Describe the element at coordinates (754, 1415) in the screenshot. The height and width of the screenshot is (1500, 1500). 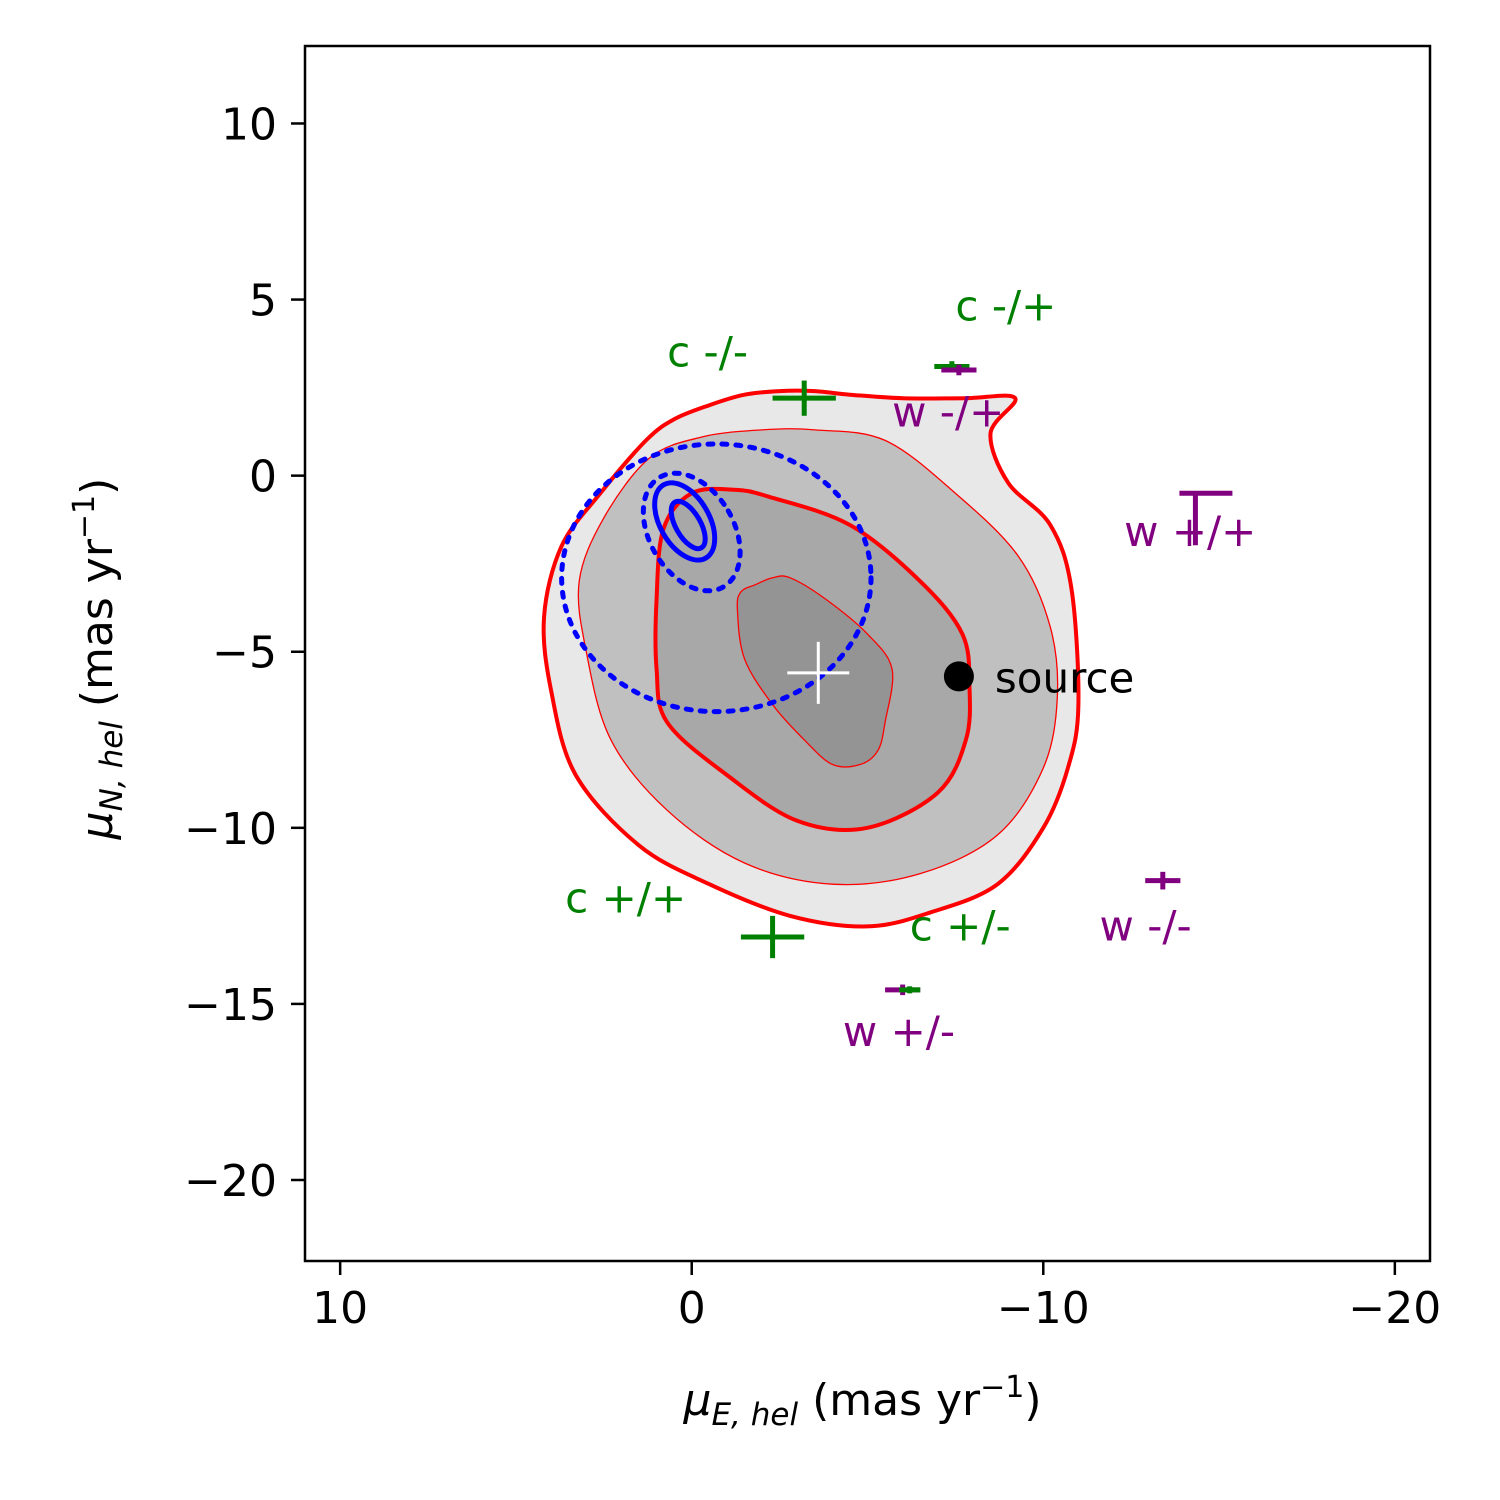
I see `x-label-subscript: E, hel` at that location.